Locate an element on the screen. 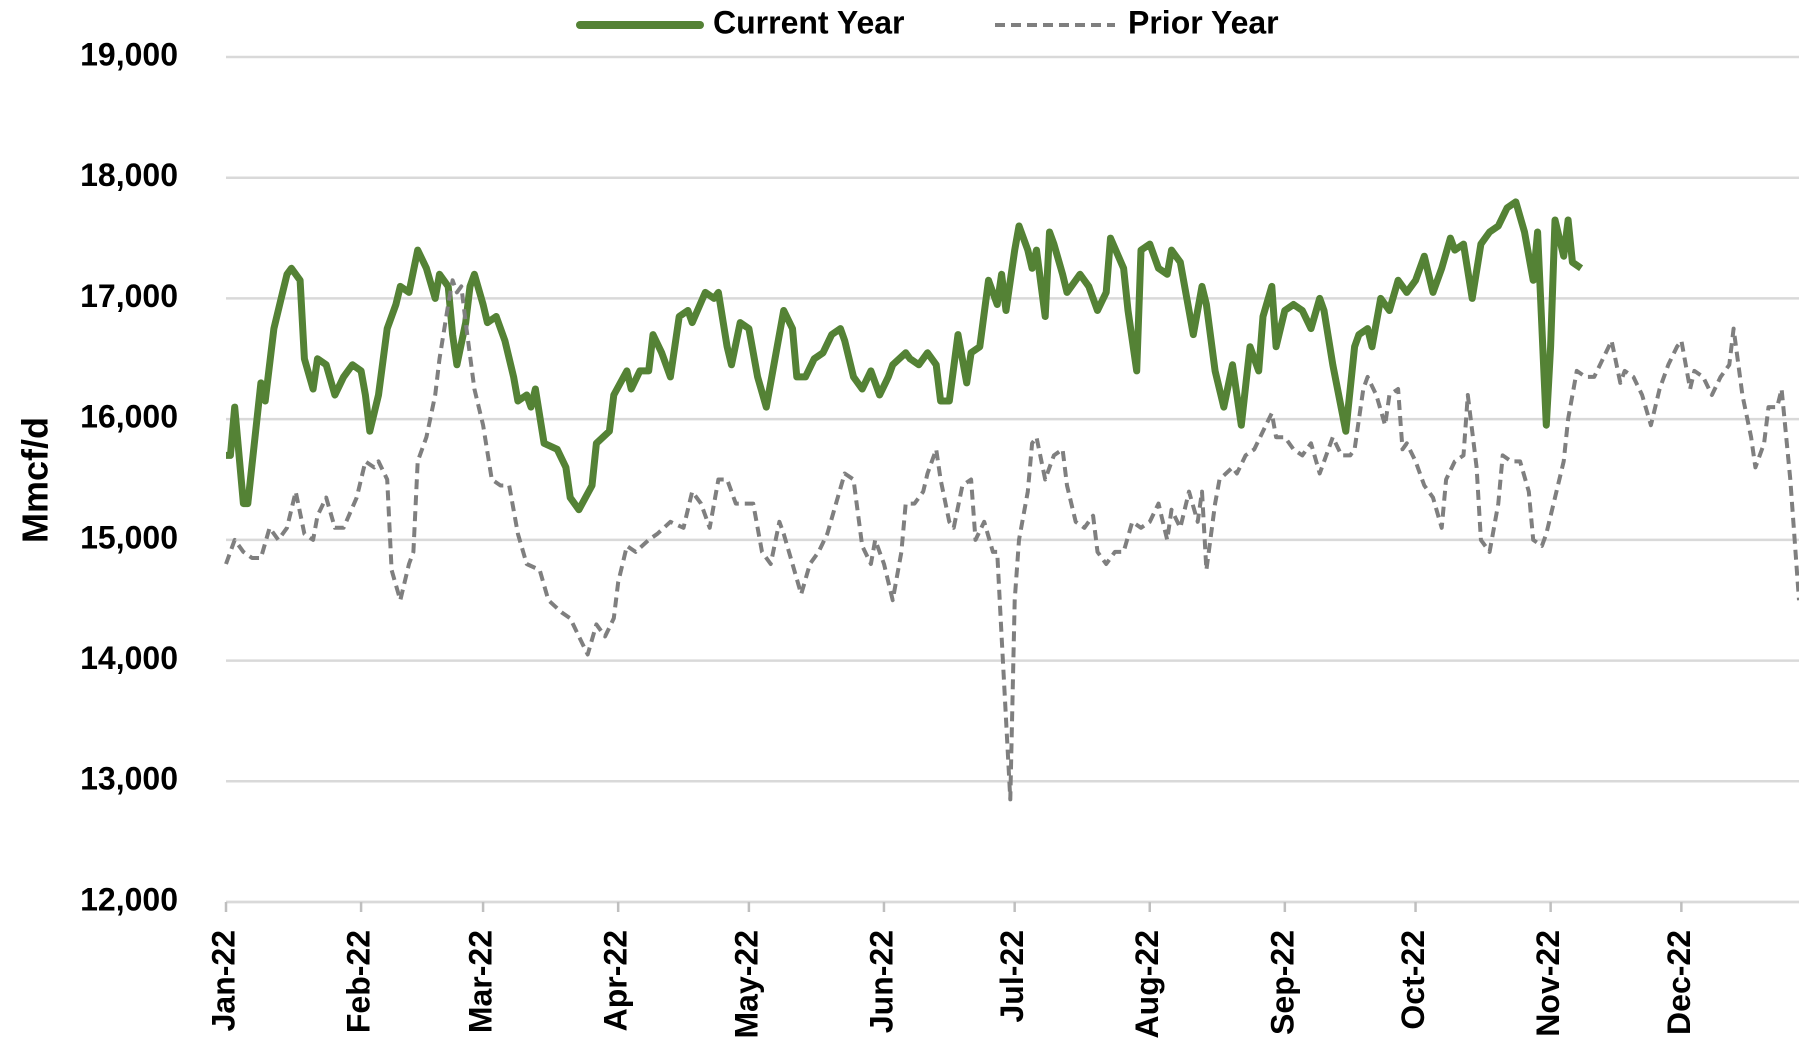 Image resolution: width=1799 pixels, height=1063 pixels. legend-label: Current Year is located at coordinates (809, 22).